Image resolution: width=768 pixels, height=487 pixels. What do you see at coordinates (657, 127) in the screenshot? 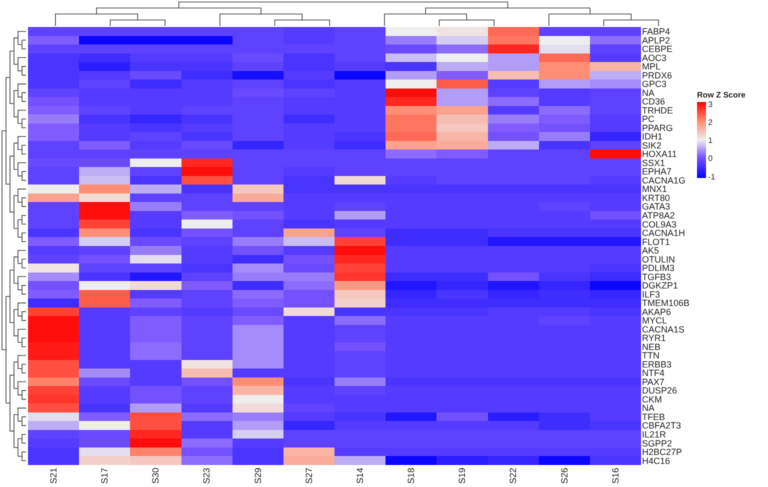
I see `y-tick-label: PPARG` at bounding box center [657, 127].